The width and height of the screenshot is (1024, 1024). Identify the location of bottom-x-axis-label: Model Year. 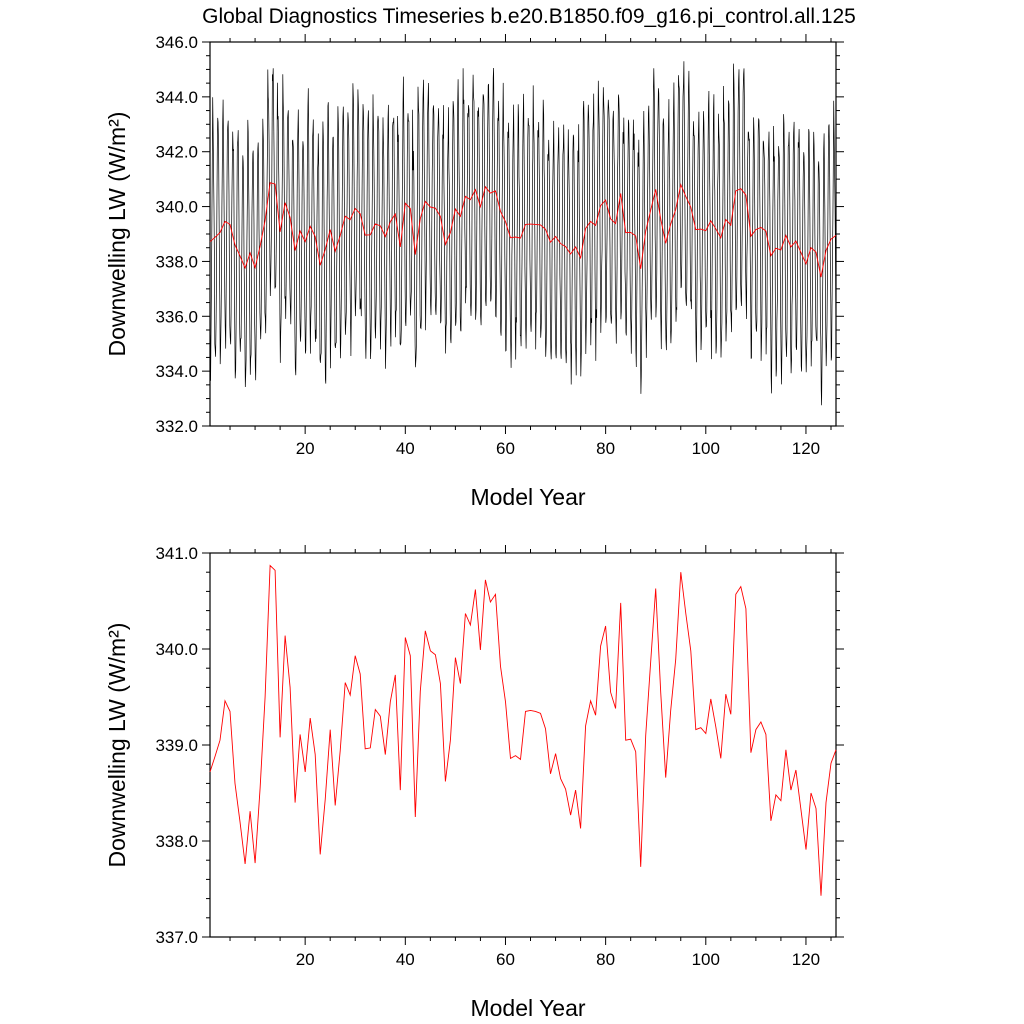
(527, 1008).